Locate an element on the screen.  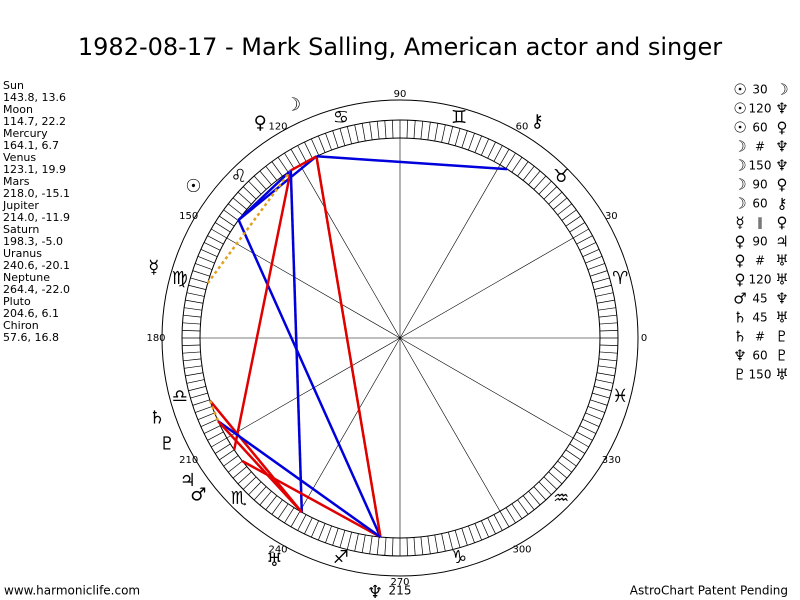
planet-name: Mars is located at coordinates (16, 181).